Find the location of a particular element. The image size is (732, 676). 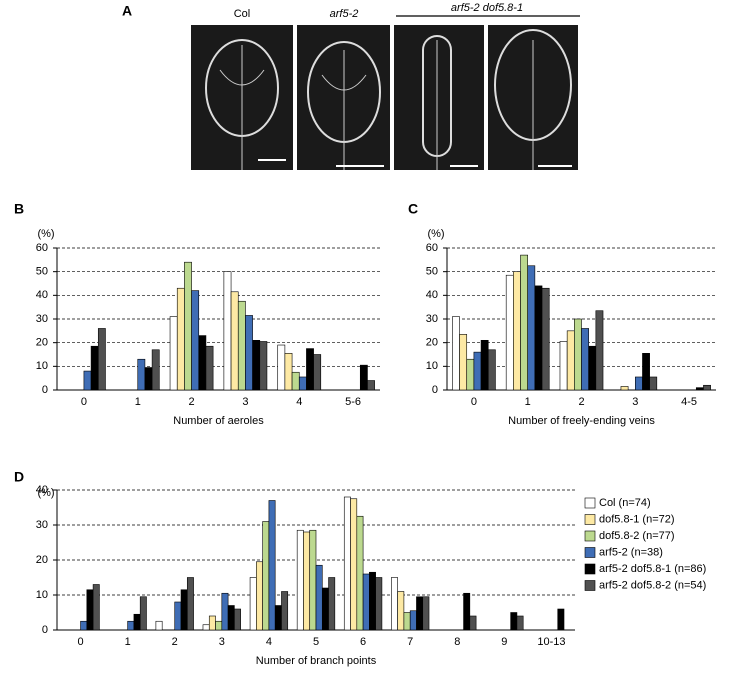

x-tick-label: 4-5 is located at coordinates (689, 402).